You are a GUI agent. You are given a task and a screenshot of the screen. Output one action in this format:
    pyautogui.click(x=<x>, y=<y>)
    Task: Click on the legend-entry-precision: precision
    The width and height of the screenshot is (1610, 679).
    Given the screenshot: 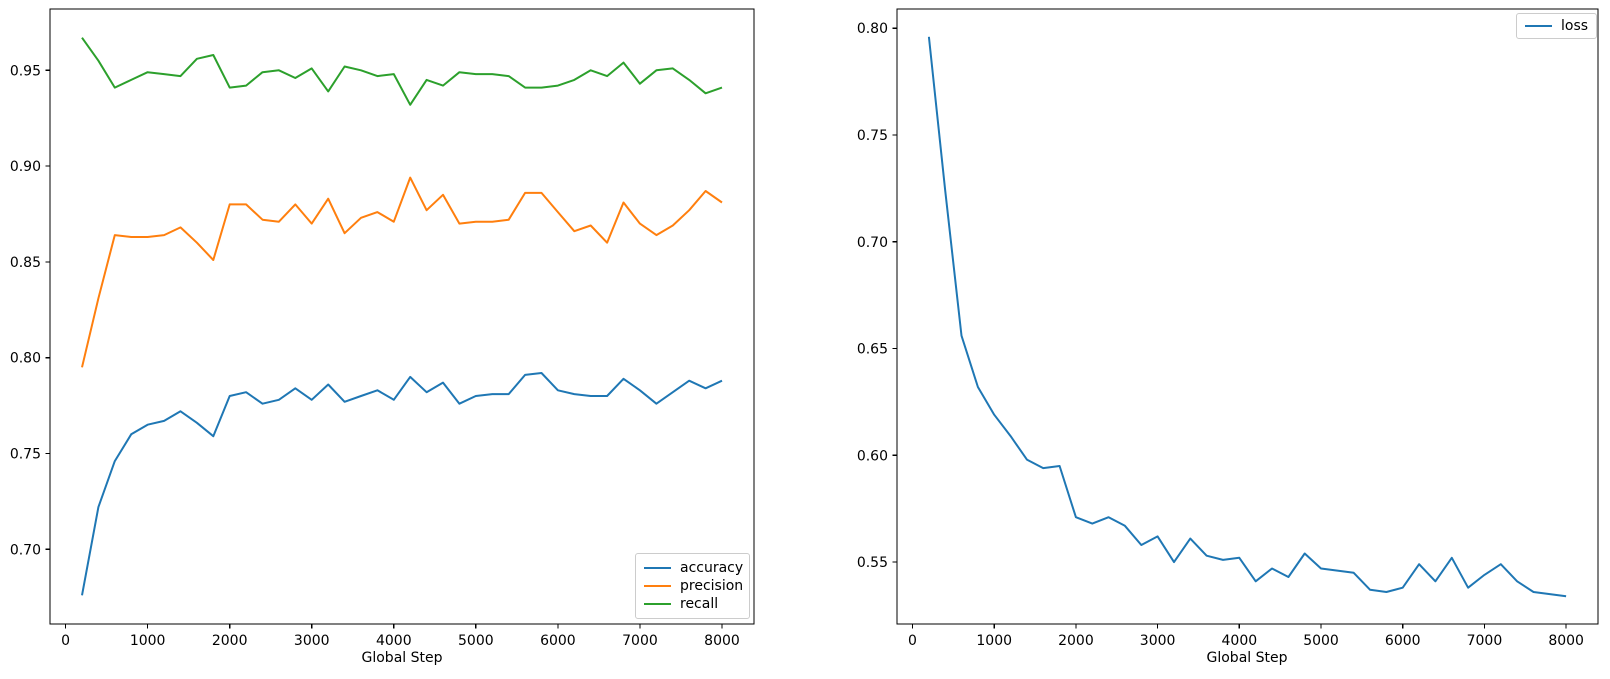 What is the action you would take?
    pyautogui.click(x=694, y=586)
    